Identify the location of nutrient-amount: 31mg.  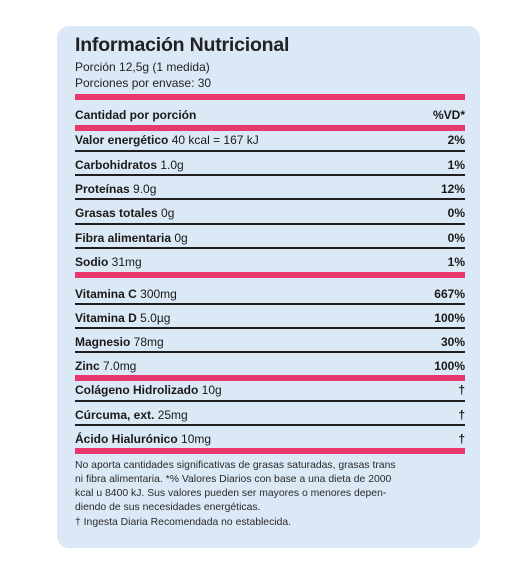
(125, 262).